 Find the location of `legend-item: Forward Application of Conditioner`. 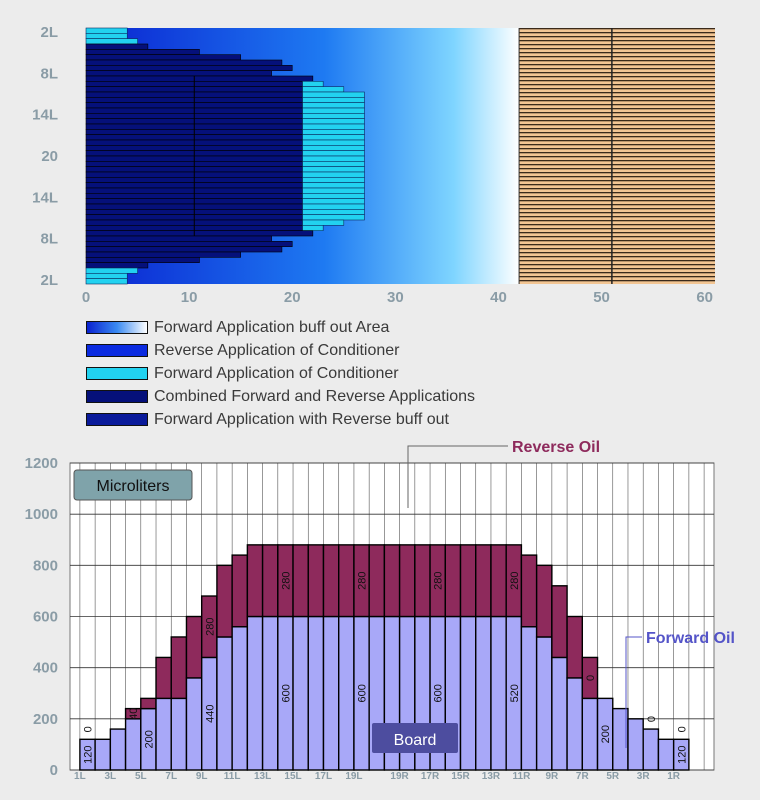

legend-item: Forward Application of Conditioner is located at coordinates (280, 373).